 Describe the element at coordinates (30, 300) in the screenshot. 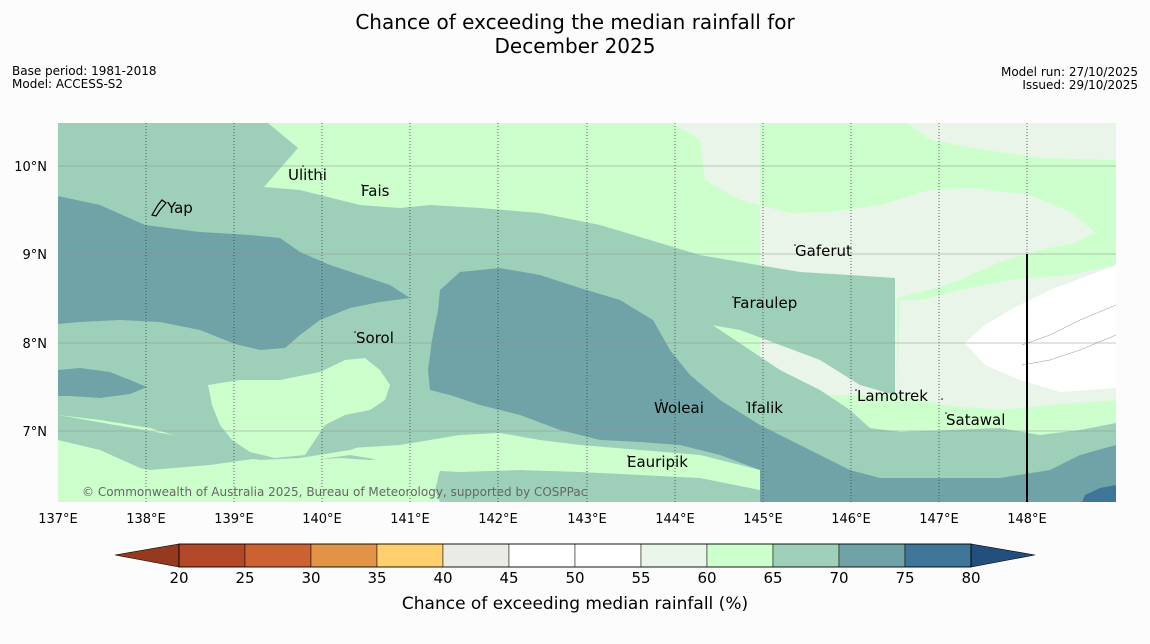

I see `lat-tick-labels: 10°N 9°N 8°N 7°N` at that location.